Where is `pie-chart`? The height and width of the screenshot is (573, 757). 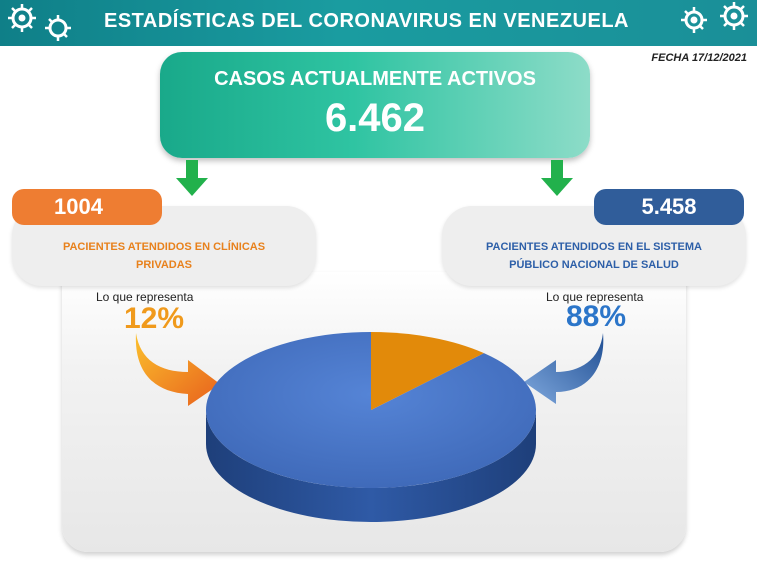 pie-chart is located at coordinates (371, 427).